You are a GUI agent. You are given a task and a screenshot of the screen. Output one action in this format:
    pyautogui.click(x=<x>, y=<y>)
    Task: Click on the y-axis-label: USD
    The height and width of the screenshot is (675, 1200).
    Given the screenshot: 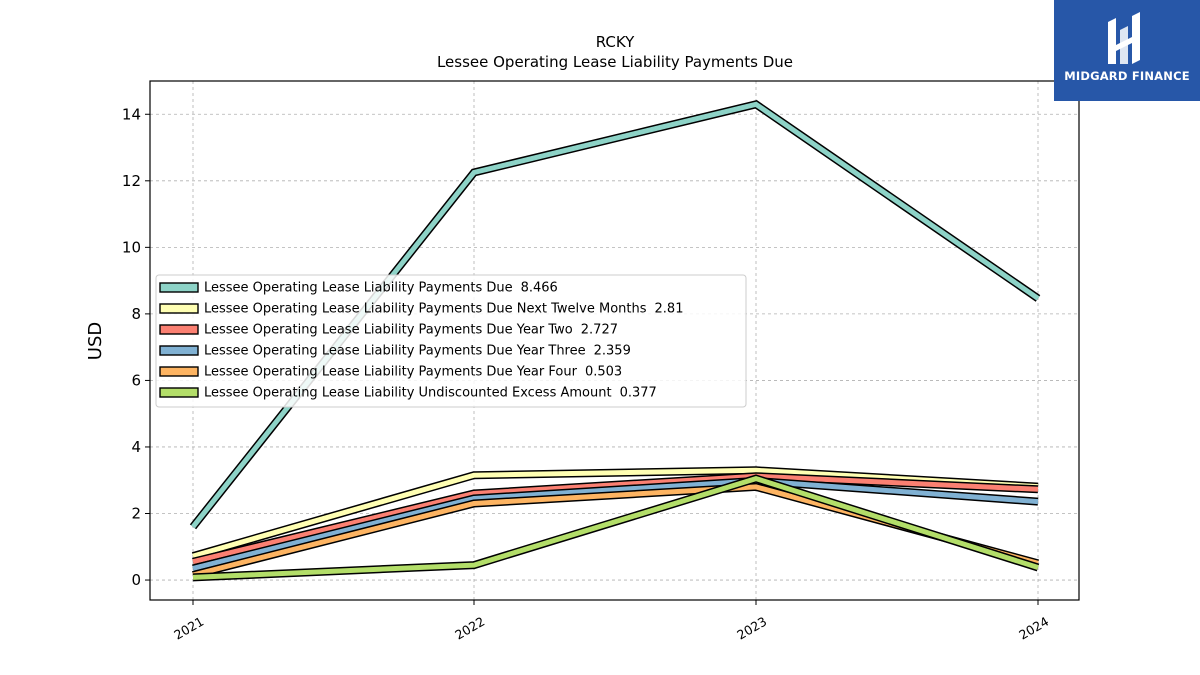 What is the action you would take?
    pyautogui.click(x=95, y=341)
    